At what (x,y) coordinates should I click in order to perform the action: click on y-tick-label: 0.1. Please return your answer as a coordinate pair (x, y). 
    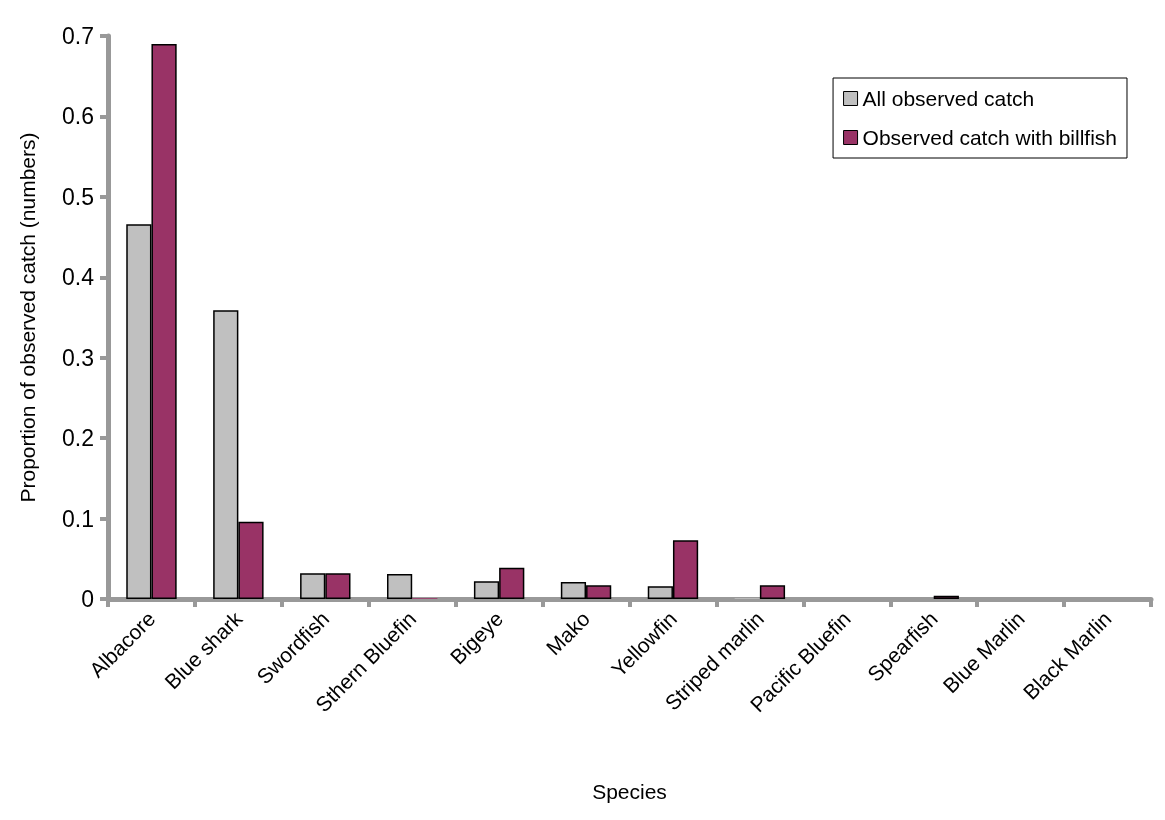
    Looking at the image, I should click on (78, 518).